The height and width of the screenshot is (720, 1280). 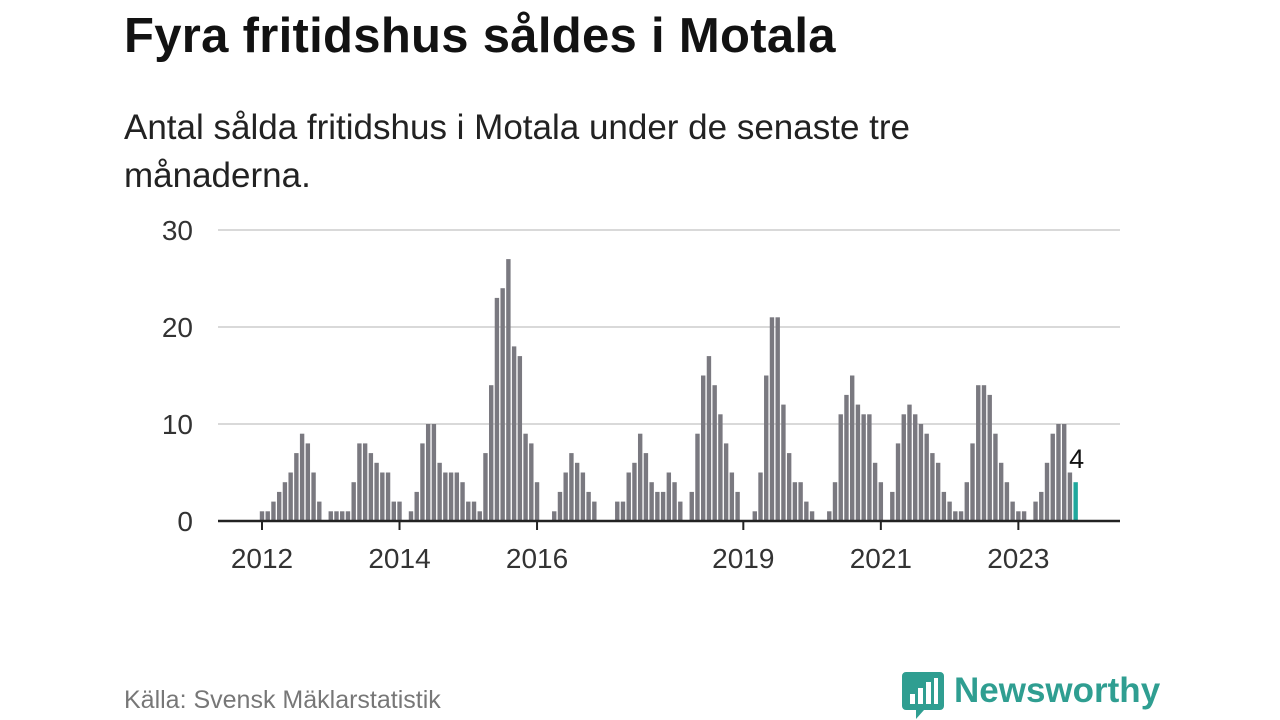 I want to click on y-tick-label: 30, so click(x=177, y=230).